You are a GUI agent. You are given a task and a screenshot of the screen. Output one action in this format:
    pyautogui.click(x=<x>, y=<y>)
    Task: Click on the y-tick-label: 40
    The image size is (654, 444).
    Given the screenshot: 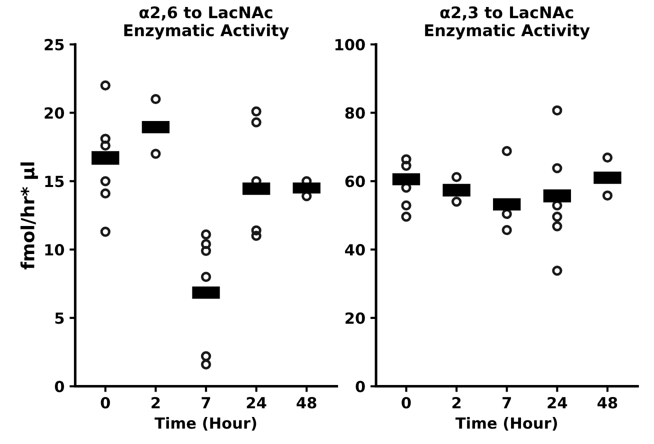 What is the action you would take?
    pyautogui.click(x=355, y=250)
    